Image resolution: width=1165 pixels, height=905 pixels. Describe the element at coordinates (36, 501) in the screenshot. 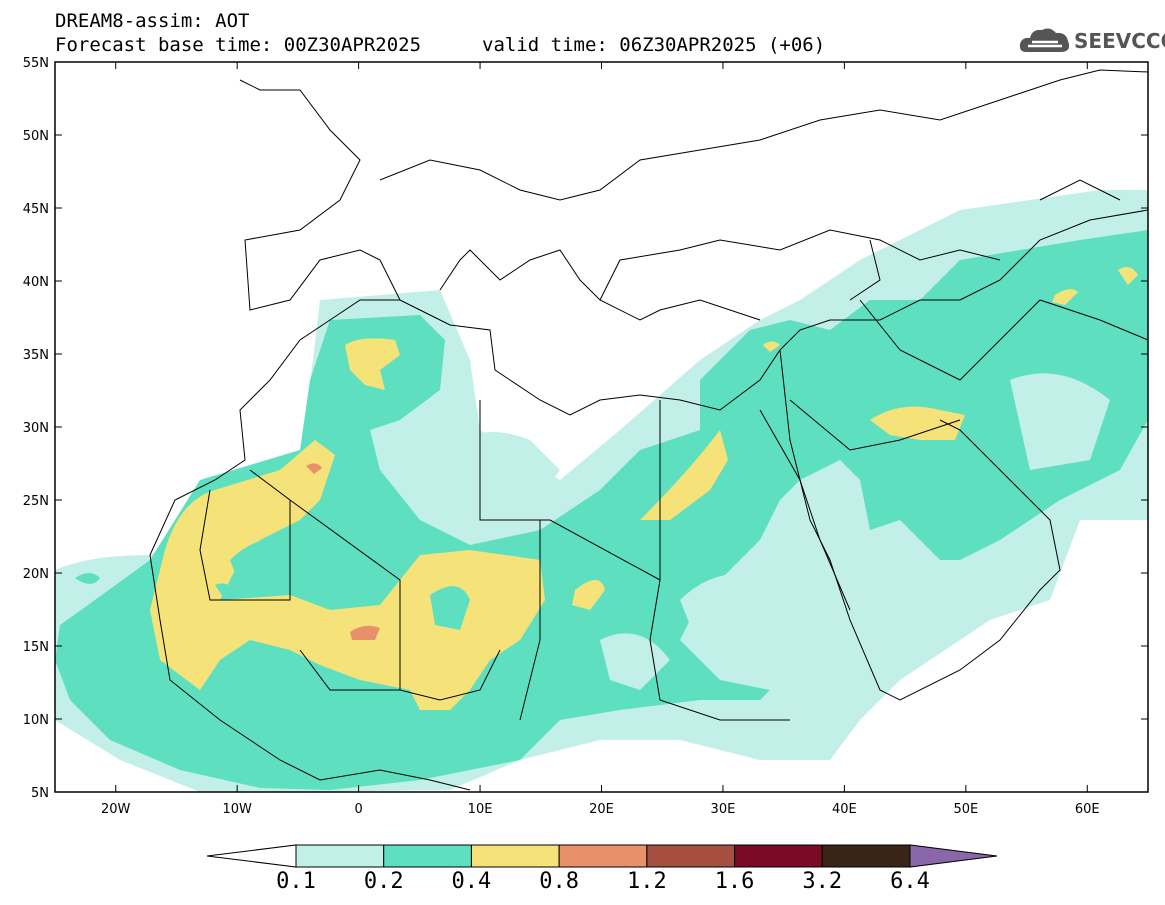

I see `lat-tick-label: 25N` at that location.